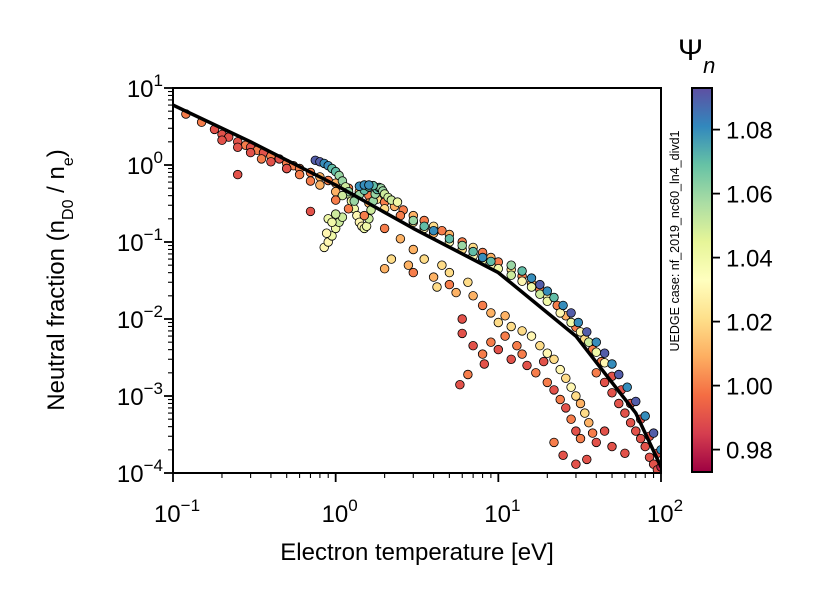 The height and width of the screenshot is (615, 829). I want to click on x-tick-label-2: 10¹, so click(502, 512).